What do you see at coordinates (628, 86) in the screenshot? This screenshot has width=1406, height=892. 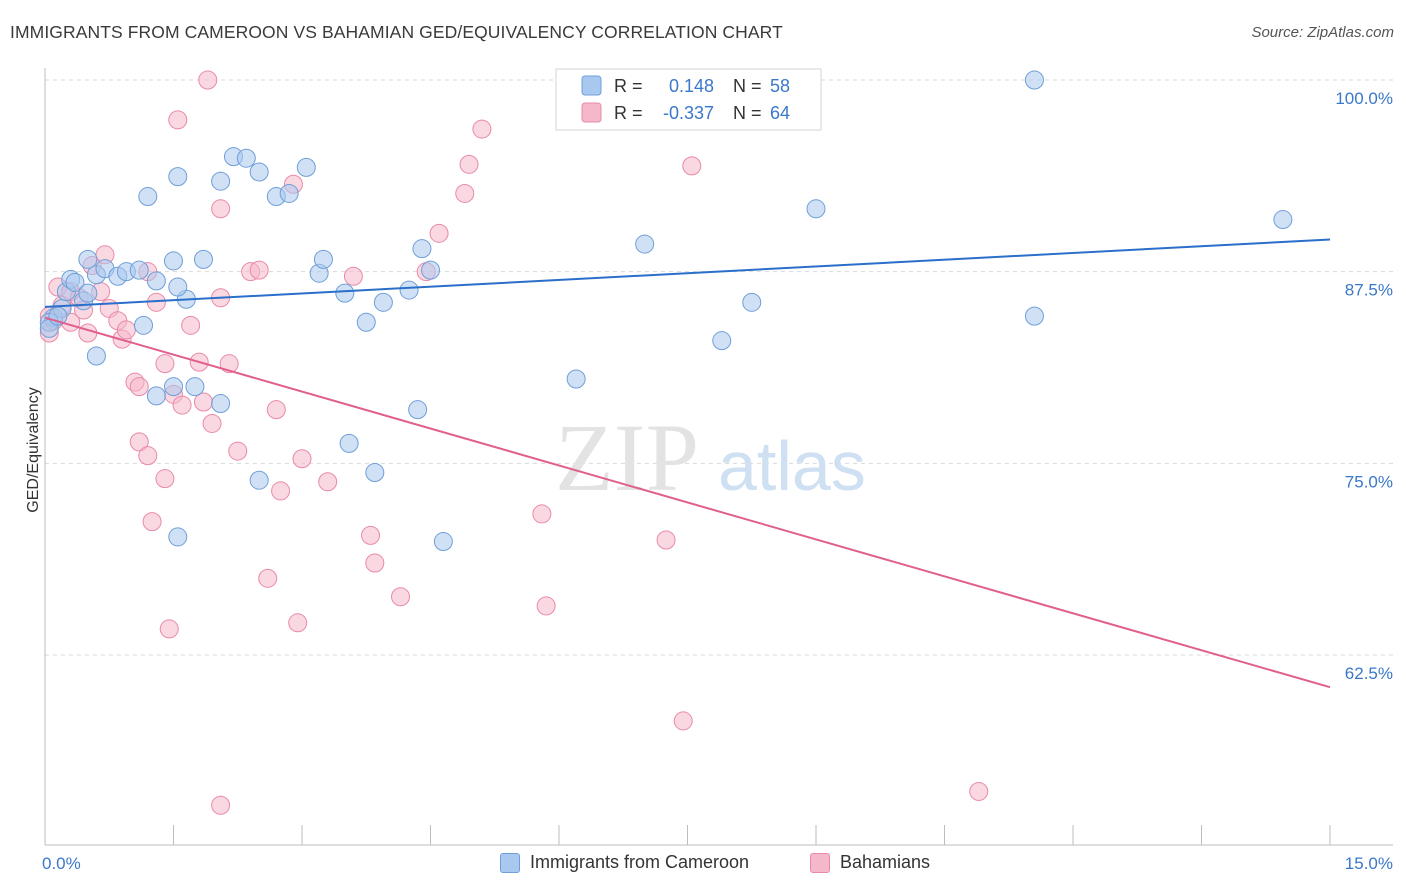 I see `legend-r-label-1: R =` at bounding box center [628, 86].